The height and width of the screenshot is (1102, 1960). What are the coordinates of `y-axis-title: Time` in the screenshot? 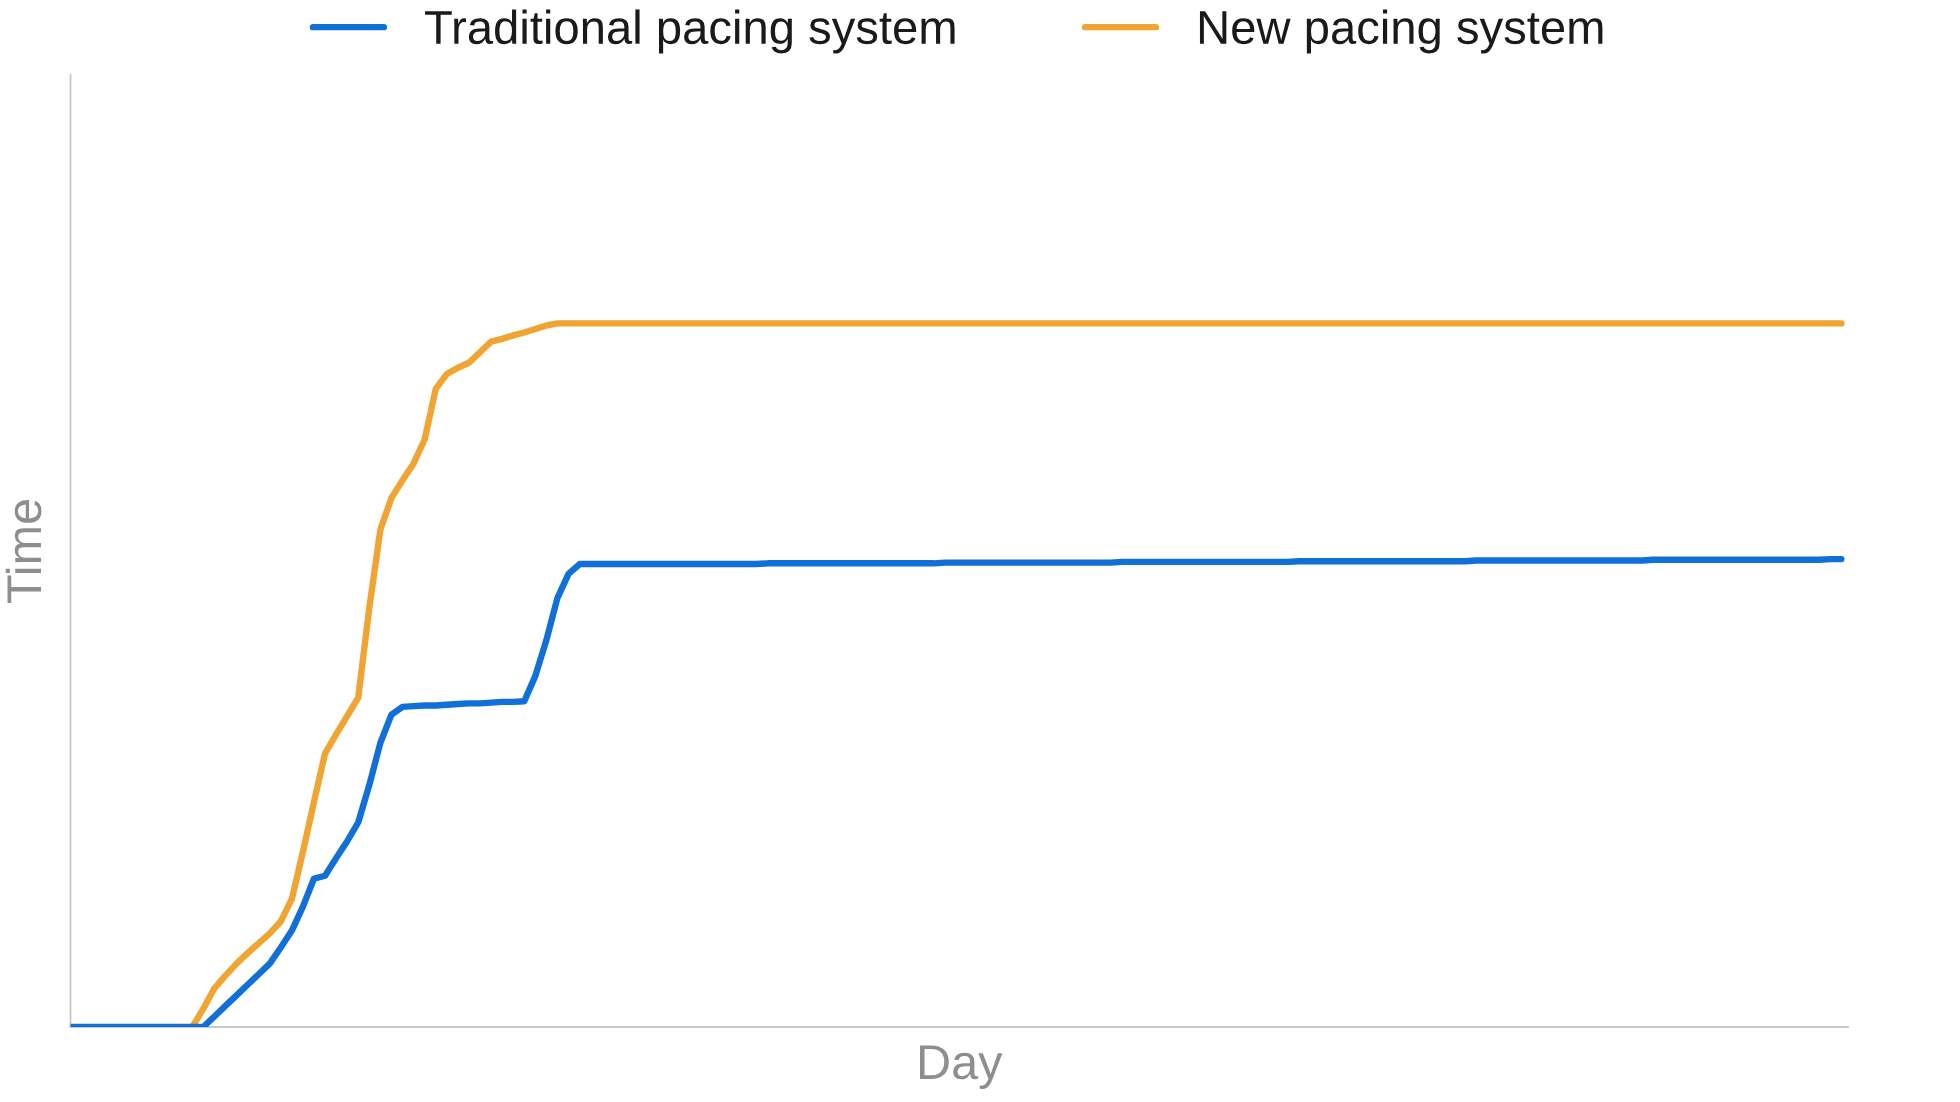 It's located at (23, 551).